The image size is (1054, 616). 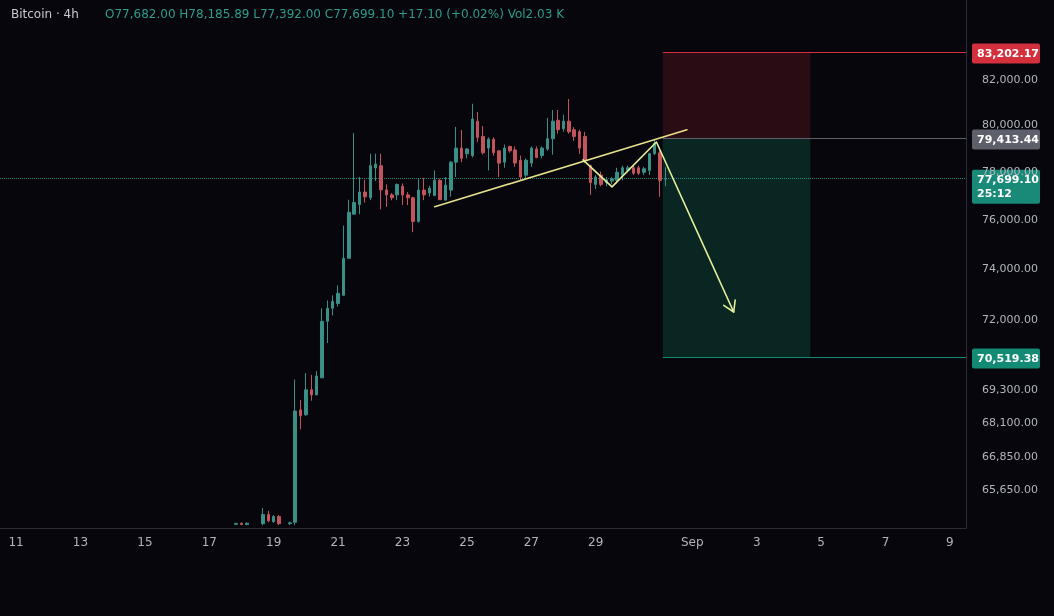 I want to click on x-tick-label: 7, so click(x=885, y=542).